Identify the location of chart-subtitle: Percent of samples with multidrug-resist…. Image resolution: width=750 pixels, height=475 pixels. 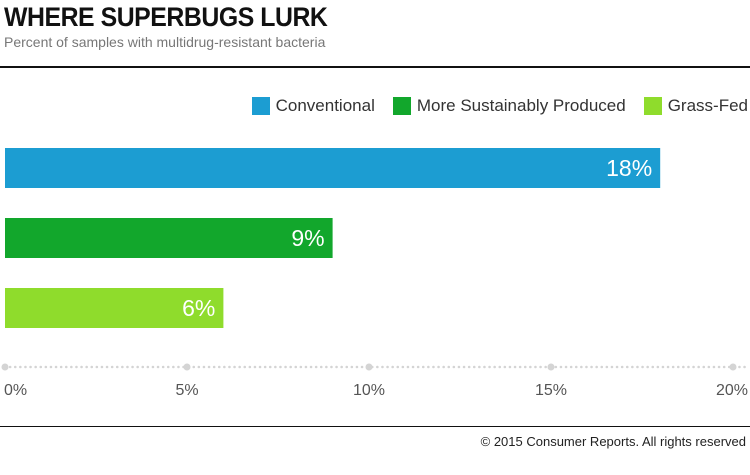
(165, 42).